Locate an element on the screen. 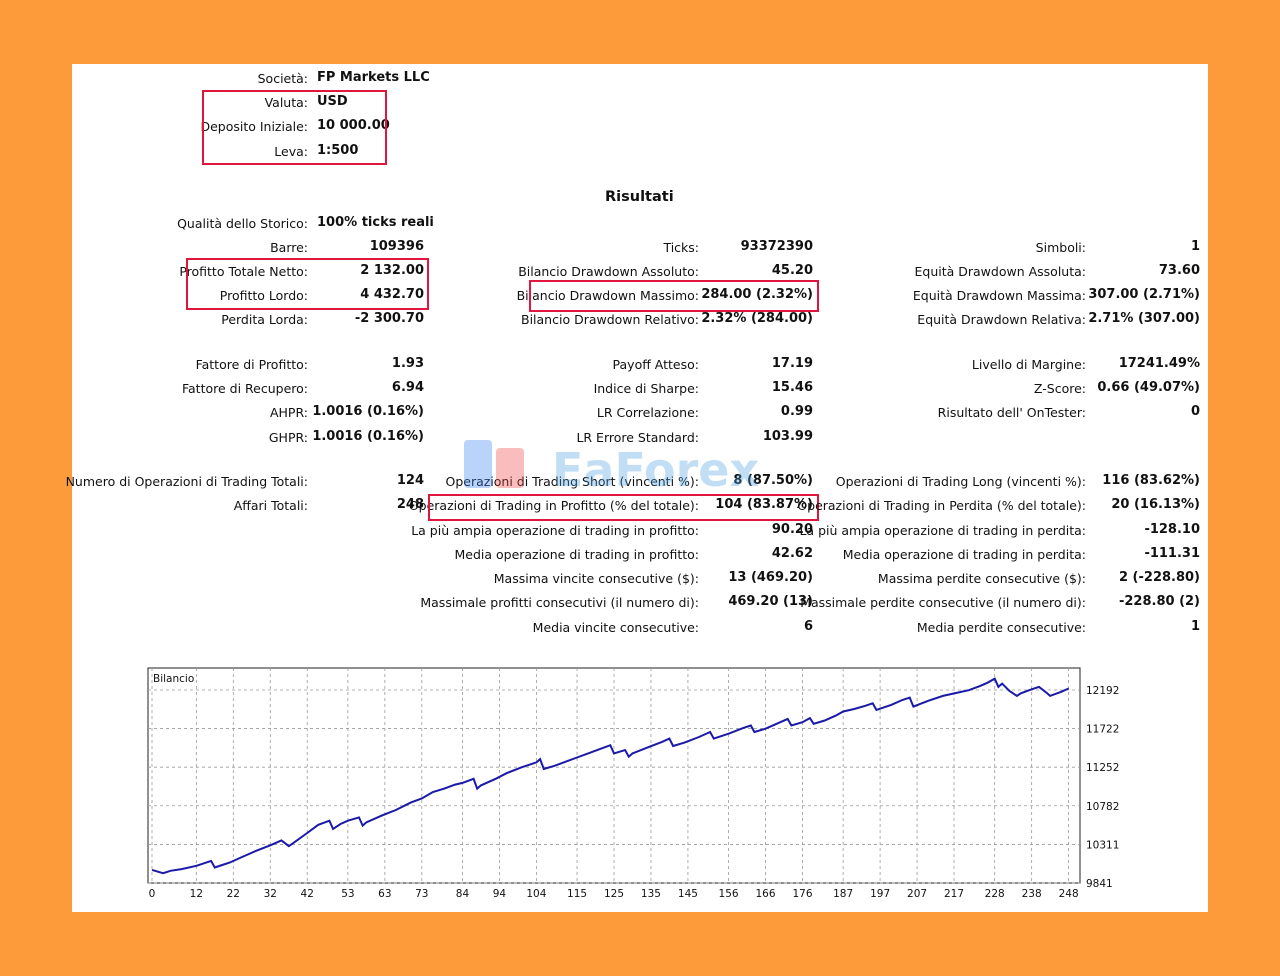 This screenshot has height=976, width=1280. watermark-text: EaForex is located at coordinates (655, 470).